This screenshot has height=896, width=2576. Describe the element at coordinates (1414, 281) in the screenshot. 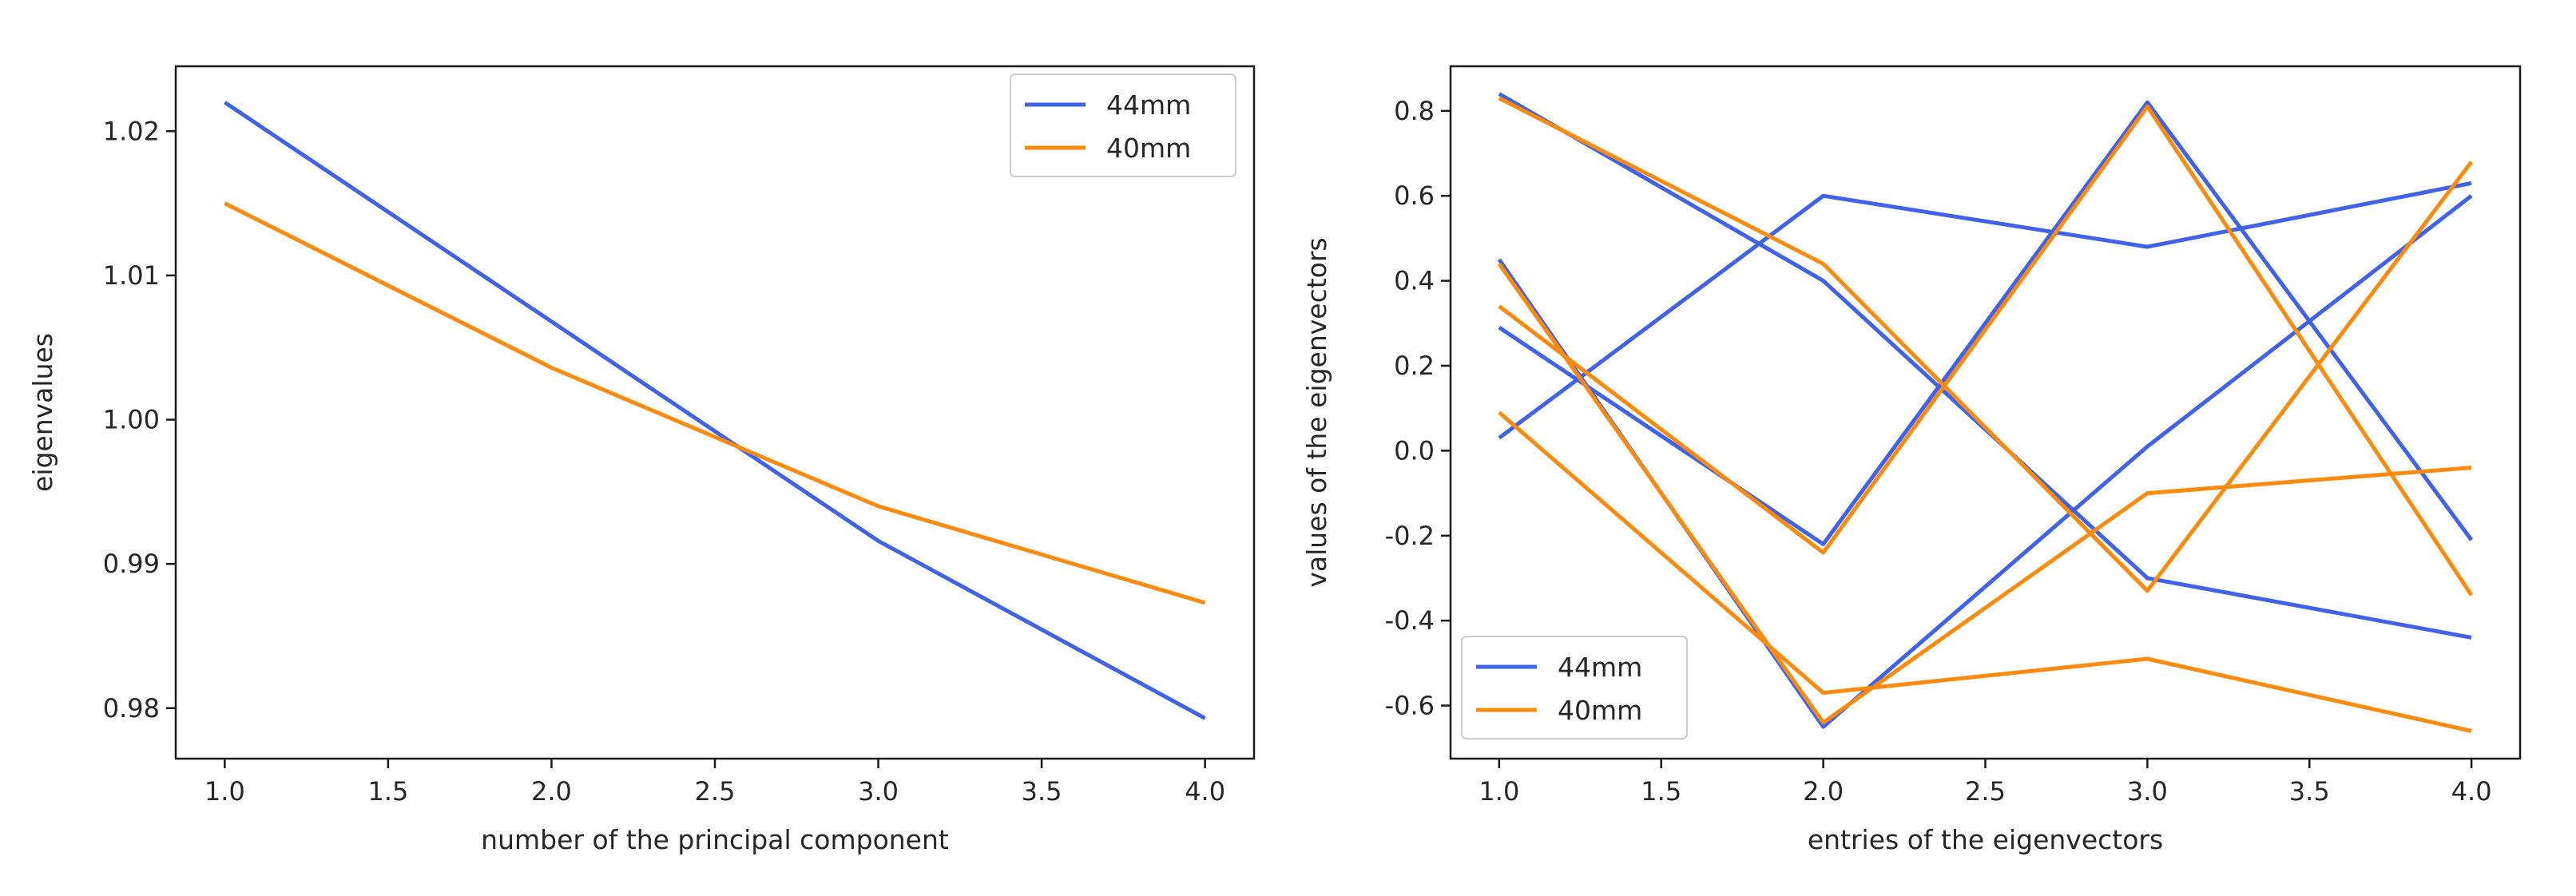

I see `y-tick-label: 0.4` at that location.